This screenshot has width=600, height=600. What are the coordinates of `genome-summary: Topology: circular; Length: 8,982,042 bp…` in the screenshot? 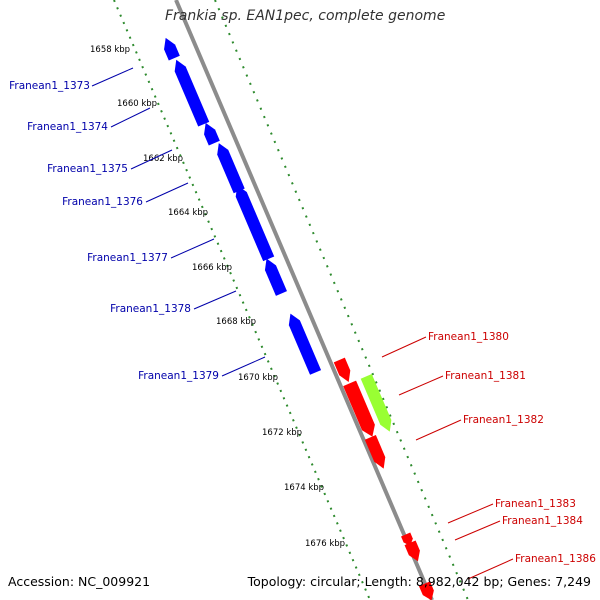 It's located at (419, 581).